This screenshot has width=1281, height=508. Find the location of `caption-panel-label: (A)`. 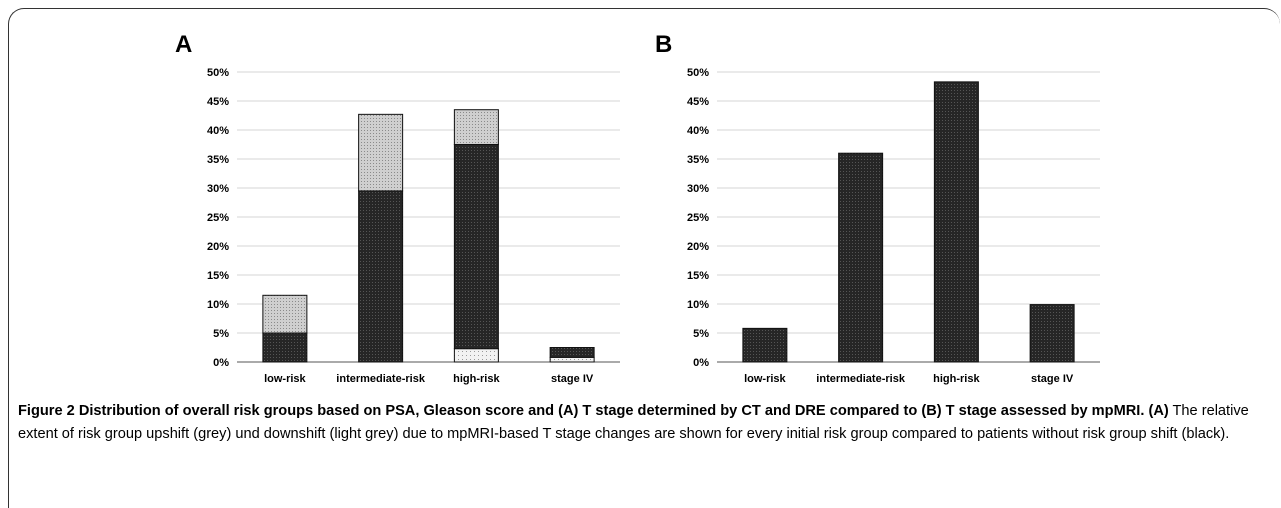

caption-panel-label: (A) is located at coordinates (1158, 411).